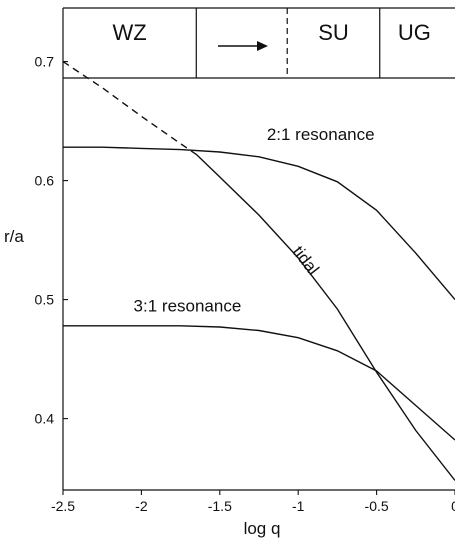 This screenshot has height=543, width=455. What do you see at coordinates (262, 528) in the screenshot?
I see `x-axis-title: log q` at bounding box center [262, 528].